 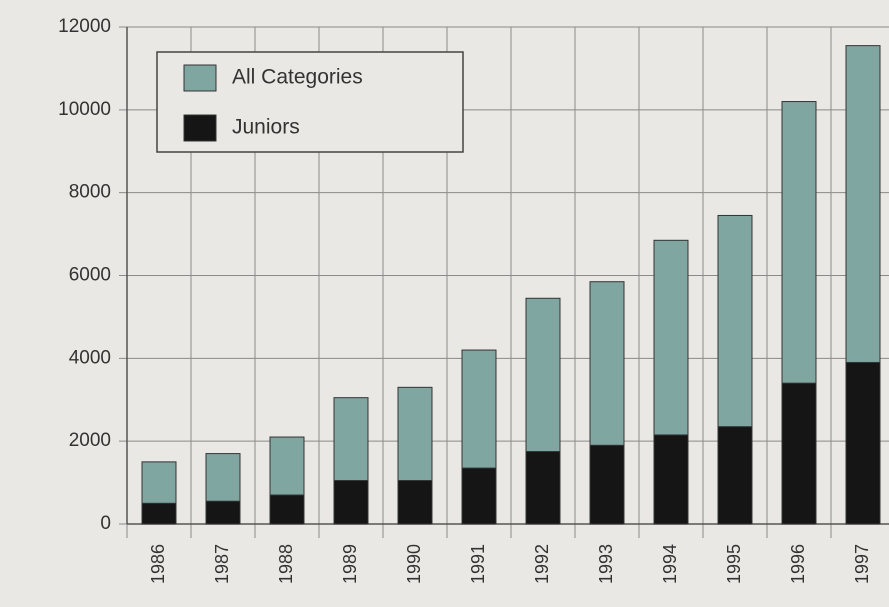 What do you see at coordinates (286, 564) in the screenshot?
I see `x-tick-label: 1988` at bounding box center [286, 564].